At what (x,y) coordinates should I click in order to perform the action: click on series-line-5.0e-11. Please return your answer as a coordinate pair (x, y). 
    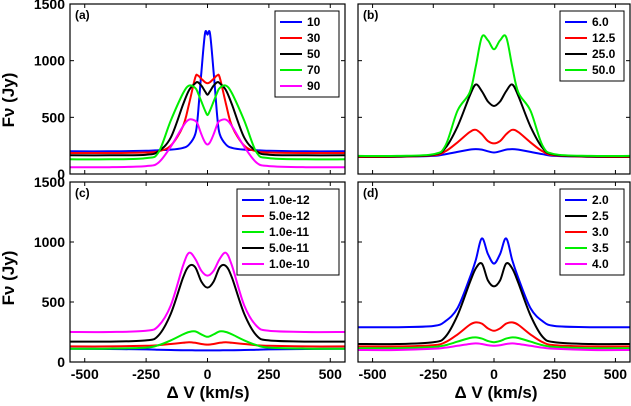
    Looking at the image, I should click on (207, 303).